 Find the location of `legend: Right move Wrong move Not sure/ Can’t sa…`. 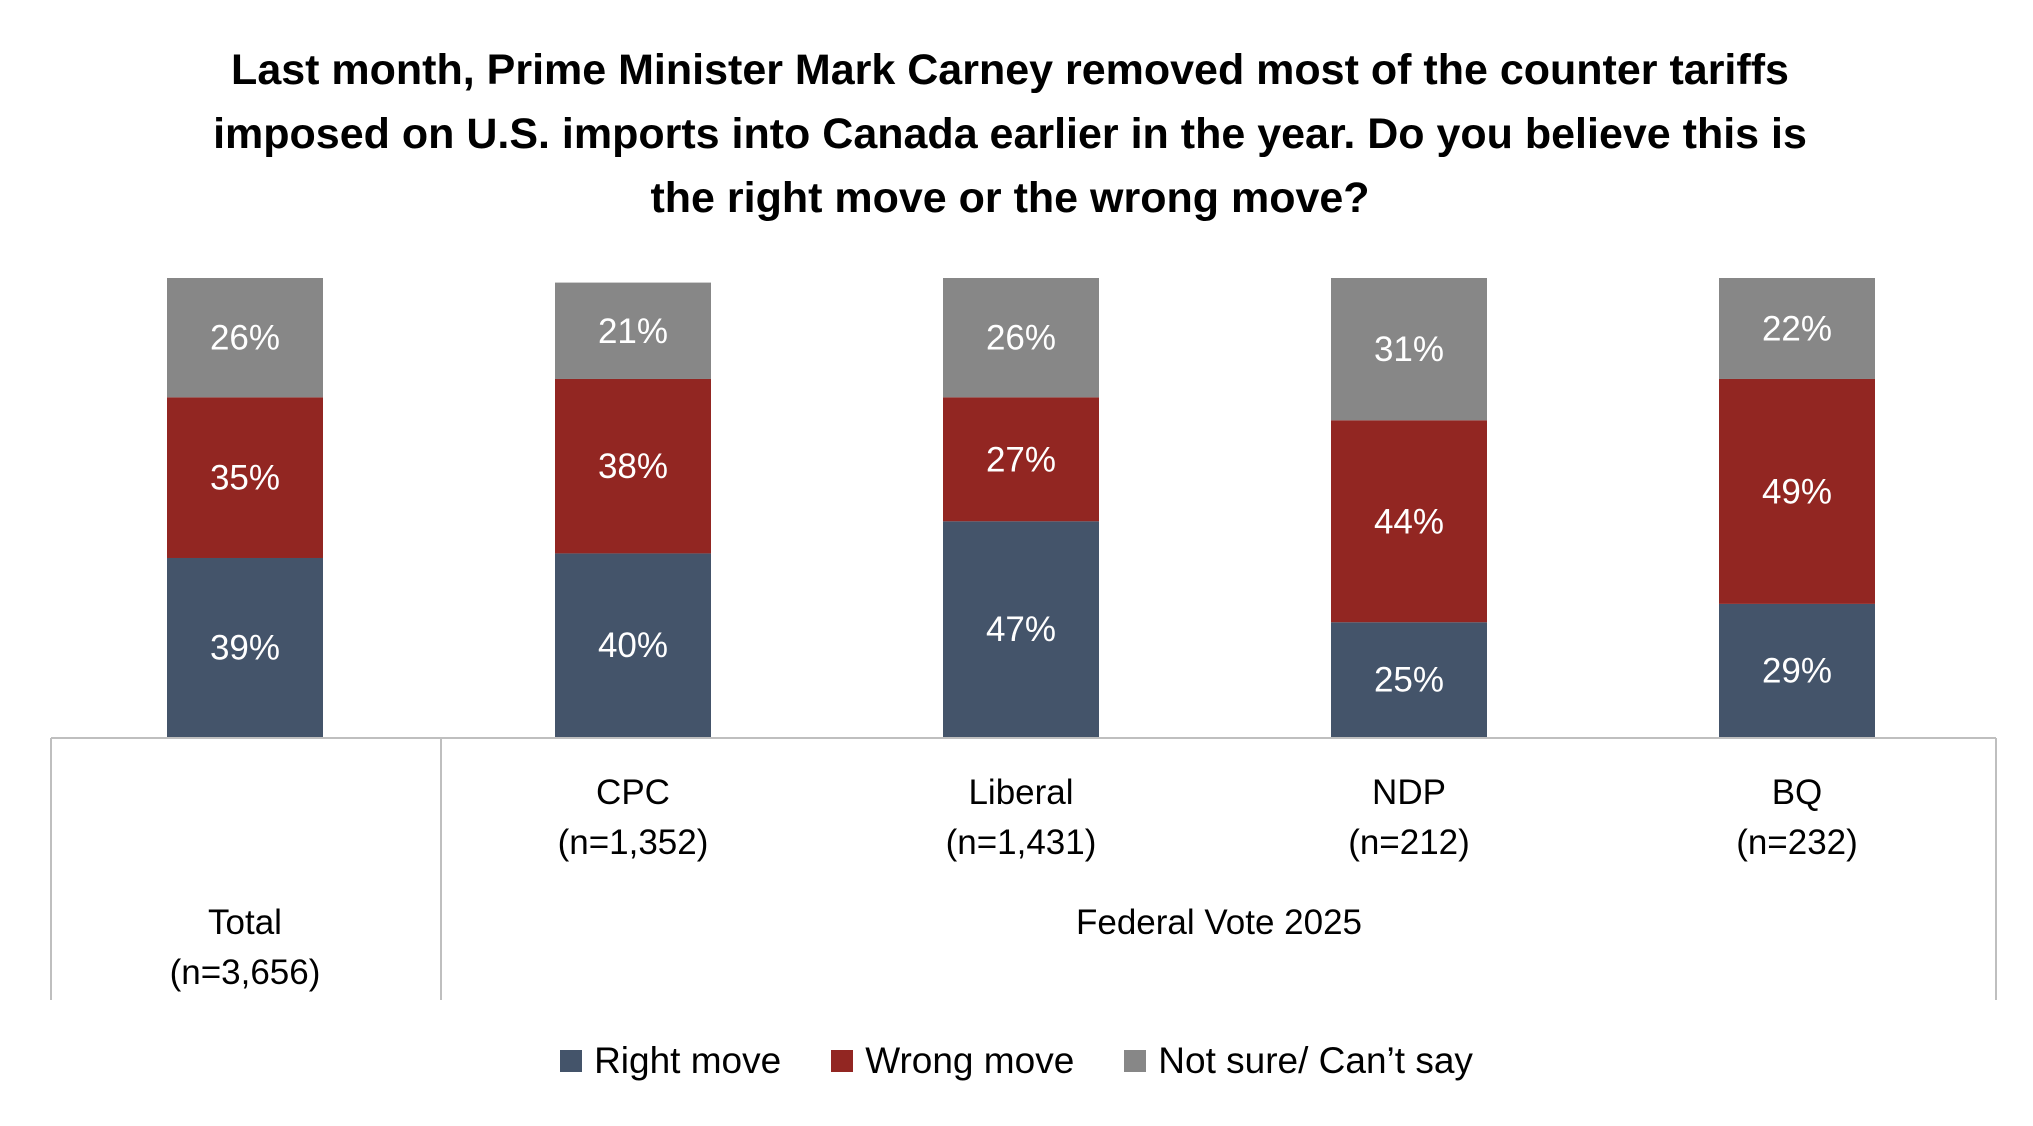

legend: Right move Wrong move Not sure/ Can’t sa… is located at coordinates (1016, 1061).